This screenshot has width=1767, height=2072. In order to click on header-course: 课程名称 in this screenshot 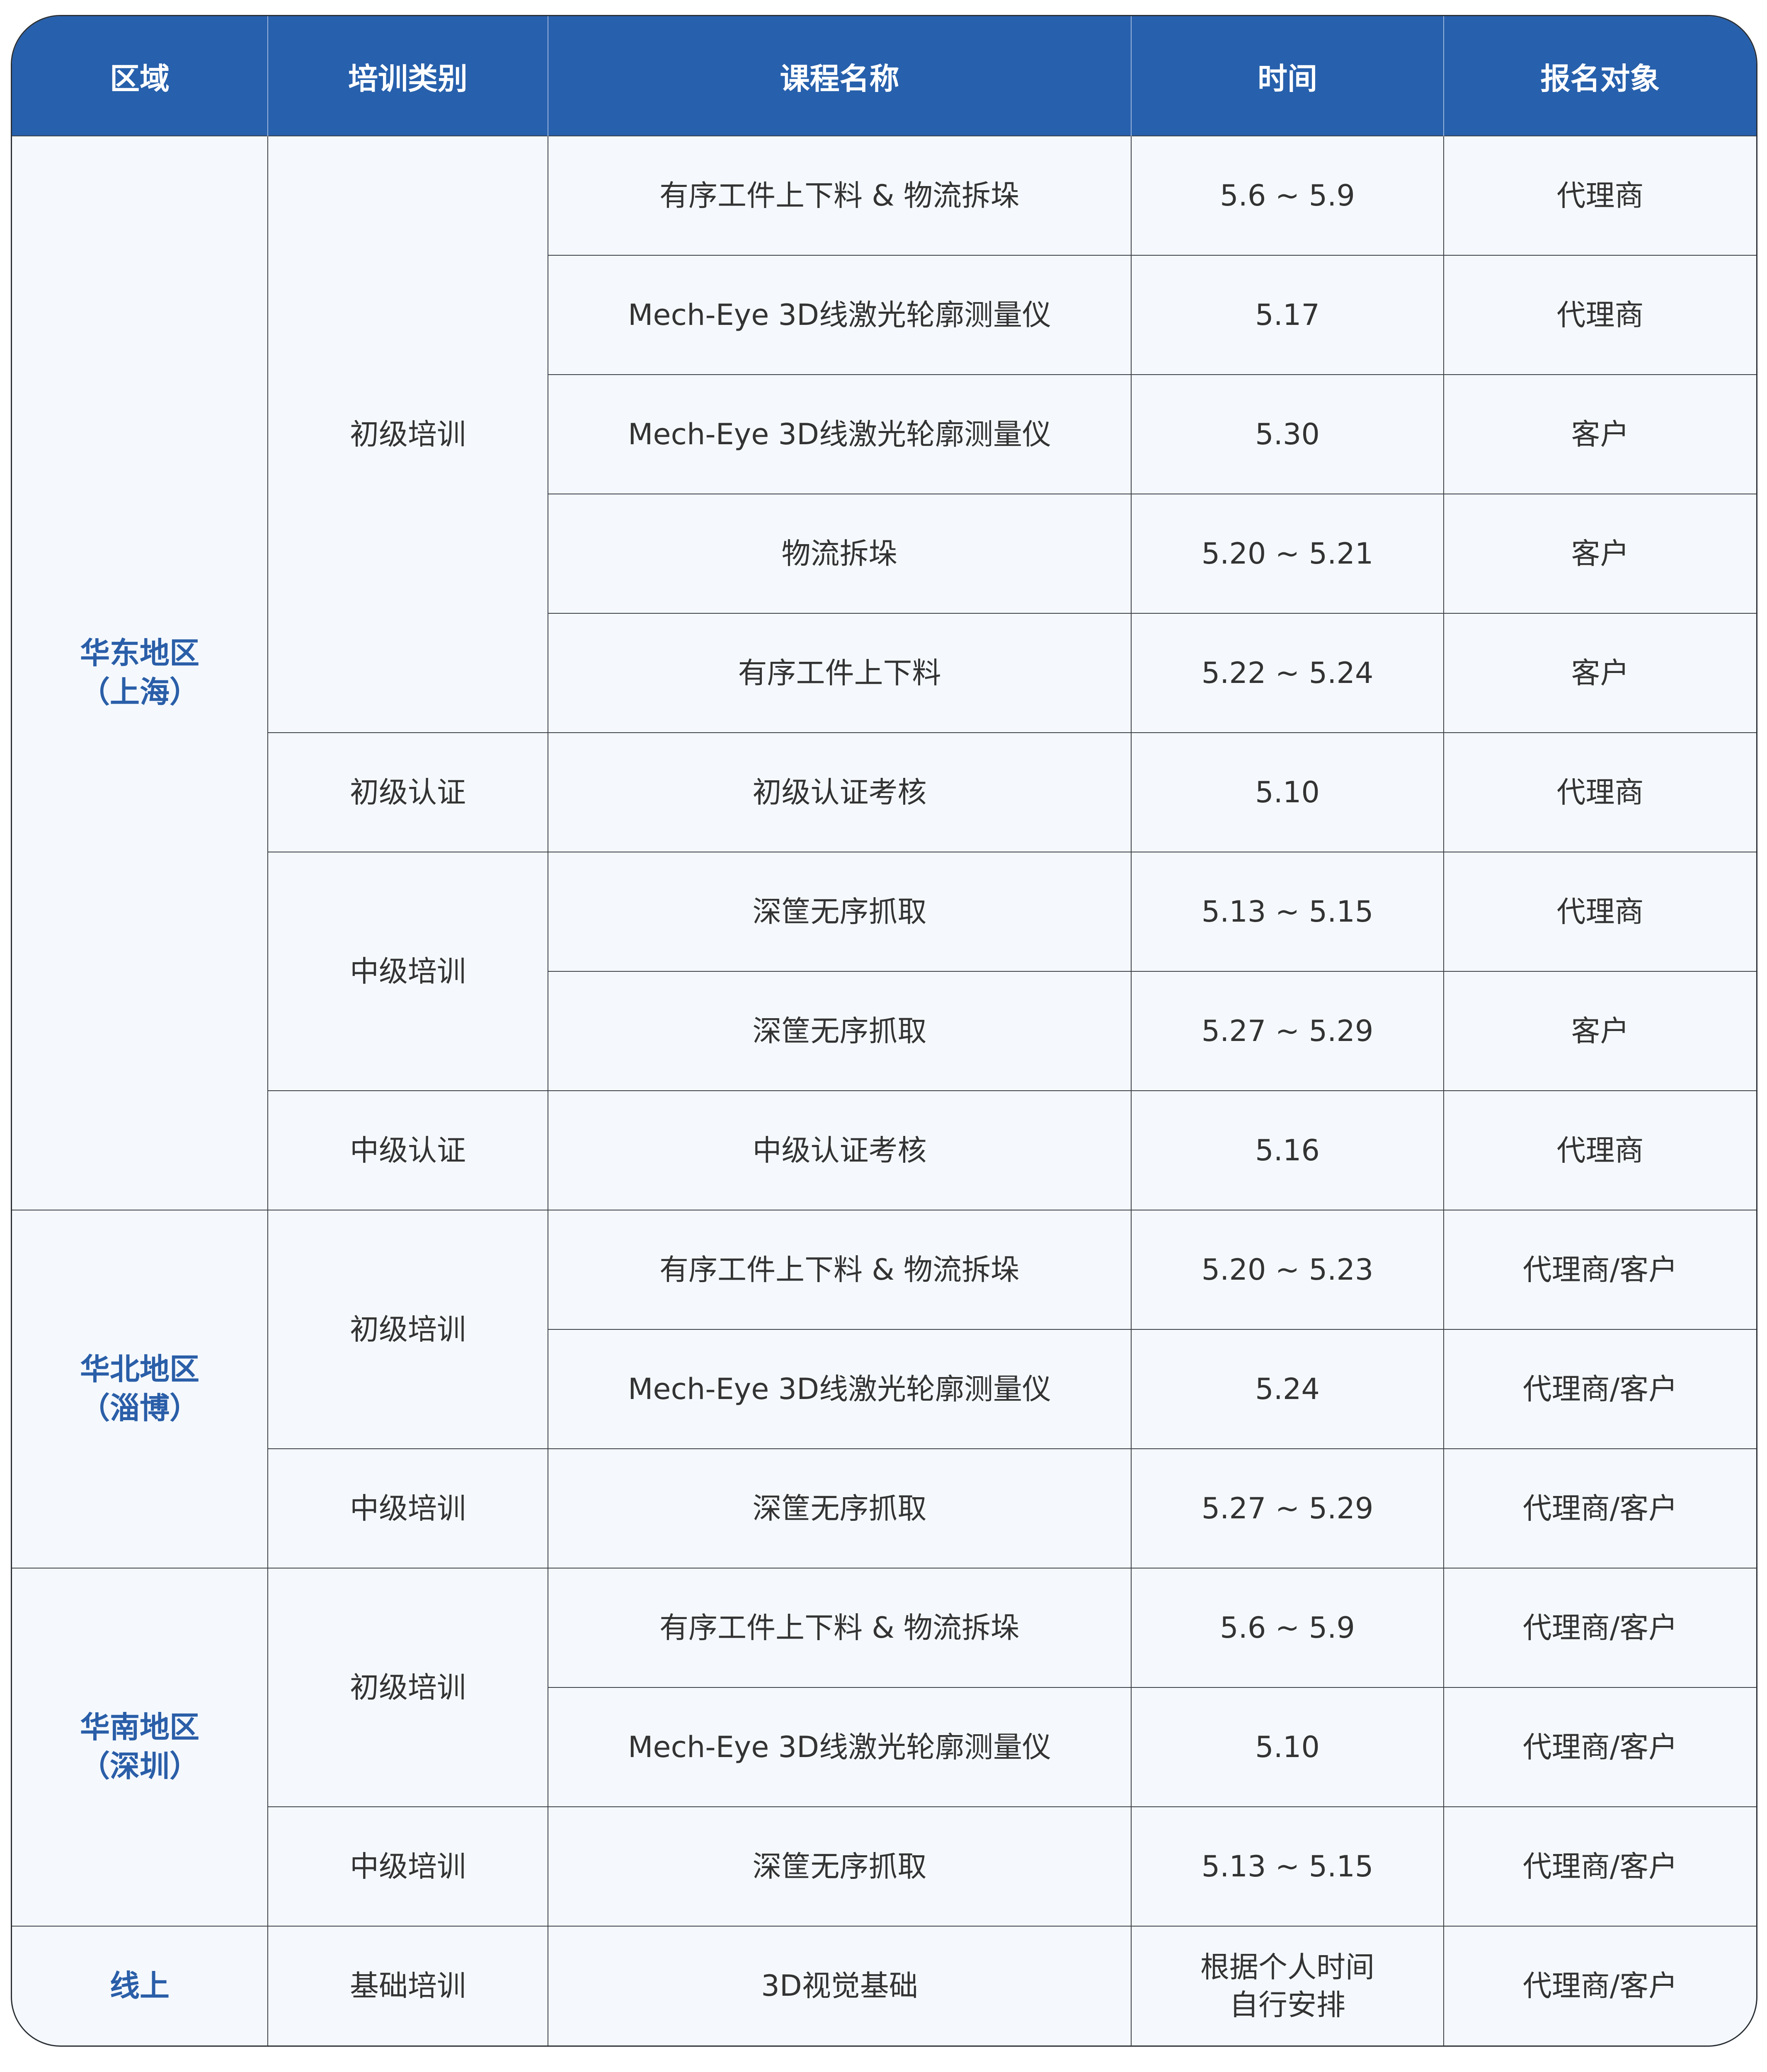, I will do `click(839, 76)`.